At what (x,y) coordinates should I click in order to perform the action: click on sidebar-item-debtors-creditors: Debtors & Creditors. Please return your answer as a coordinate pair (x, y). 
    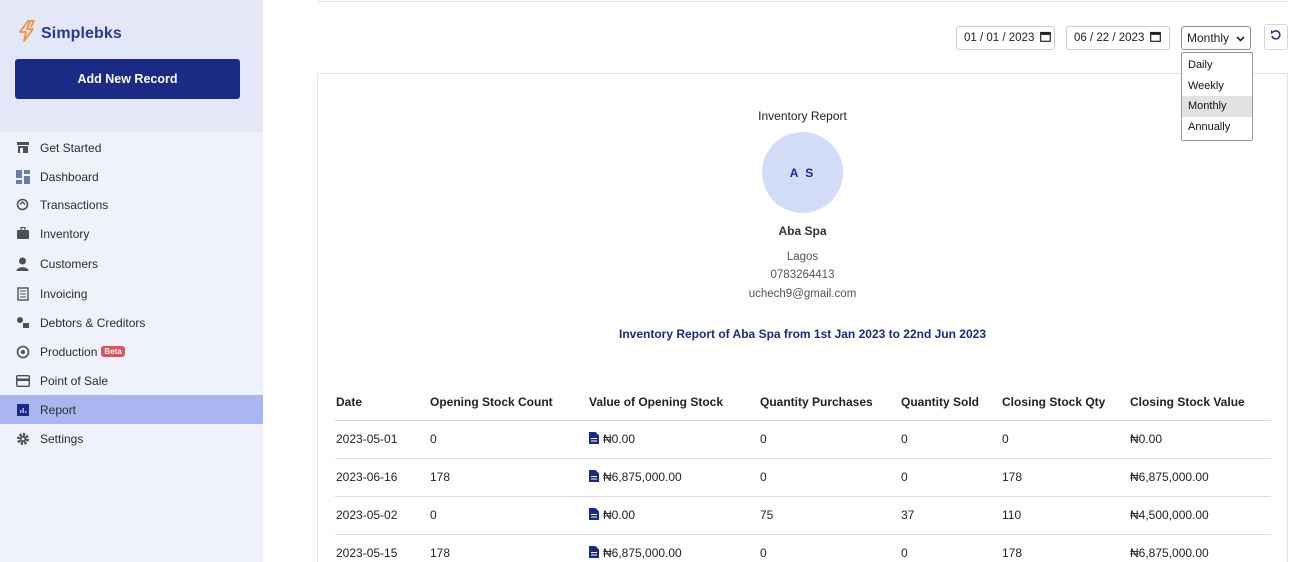
    Looking at the image, I should click on (131, 322).